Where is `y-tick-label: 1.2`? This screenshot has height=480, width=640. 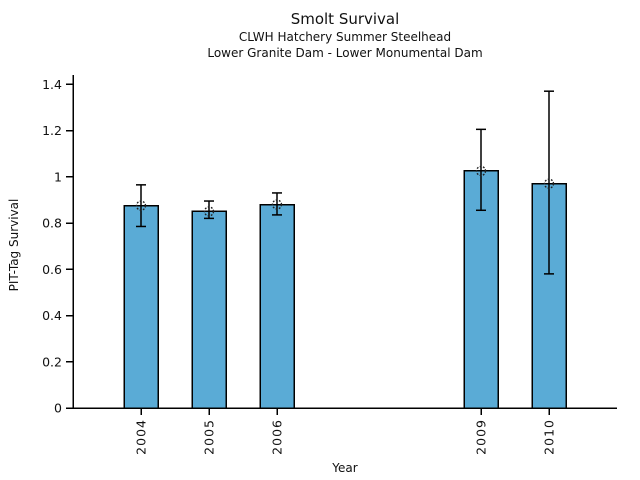
y-tick-label: 1.2 is located at coordinates (52, 130).